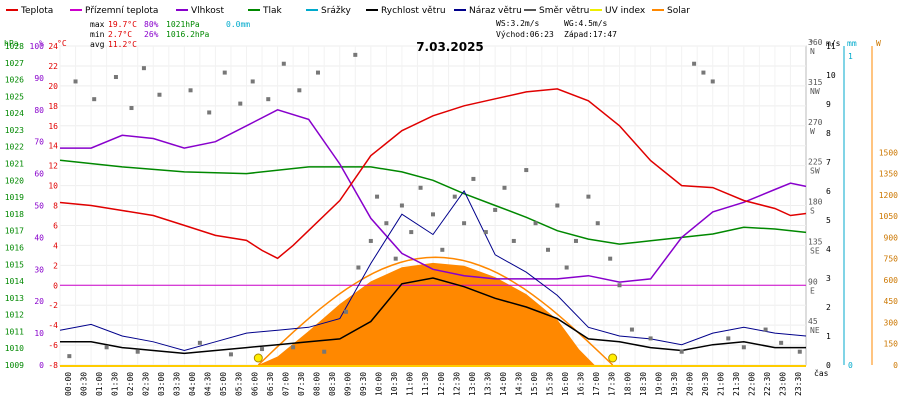 This screenshot has width=900, height=400. What do you see at coordinates (97, 44) in the screenshot?
I see `stat-avg-label: avg` at bounding box center [97, 44].